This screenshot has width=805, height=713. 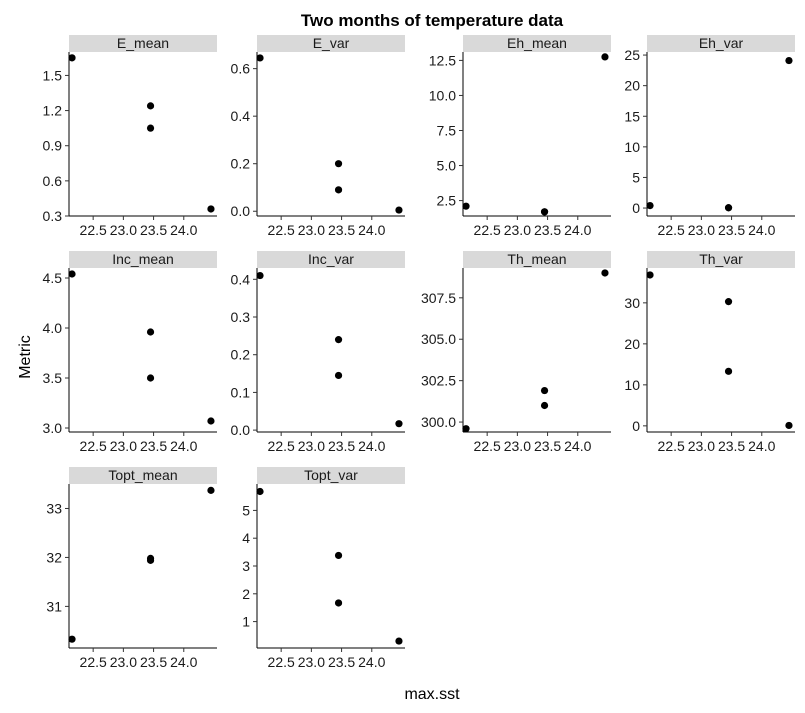 I want to click on y-tick-label: 1.2, so click(x=53, y=111).